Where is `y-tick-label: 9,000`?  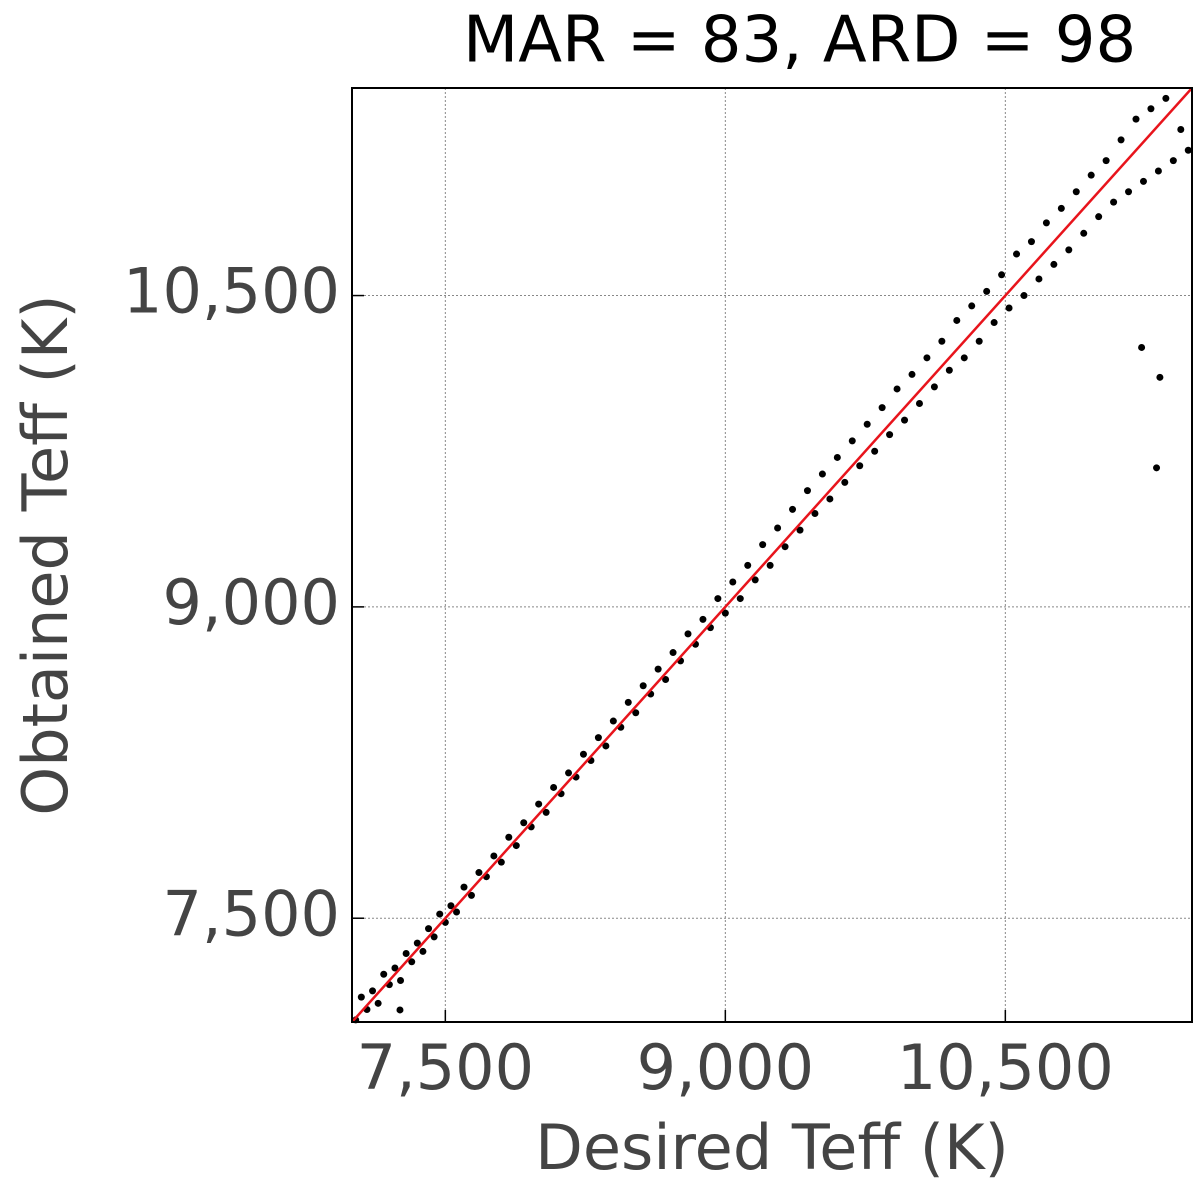
y-tick-label: 9,000 is located at coordinates (252, 602).